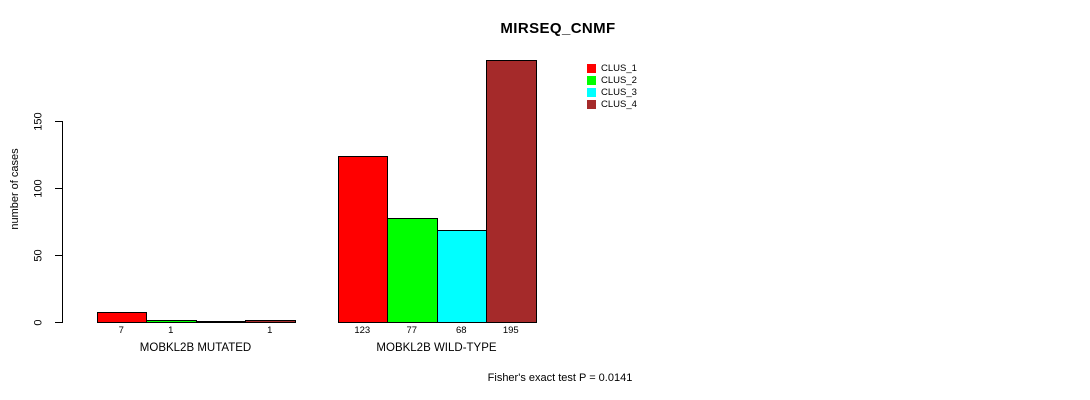 The height and width of the screenshot is (400, 1090). I want to click on bar-count-label: 68, so click(461, 330).